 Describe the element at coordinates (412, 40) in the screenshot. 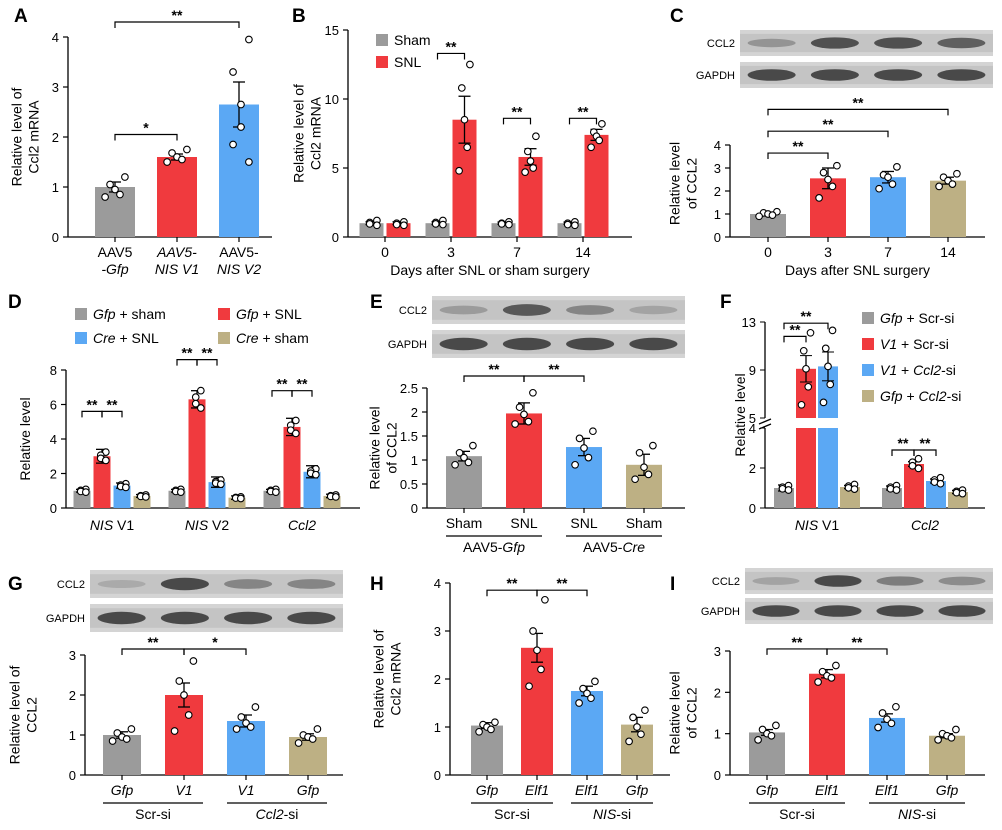

I see `legend-label: Sham` at that location.